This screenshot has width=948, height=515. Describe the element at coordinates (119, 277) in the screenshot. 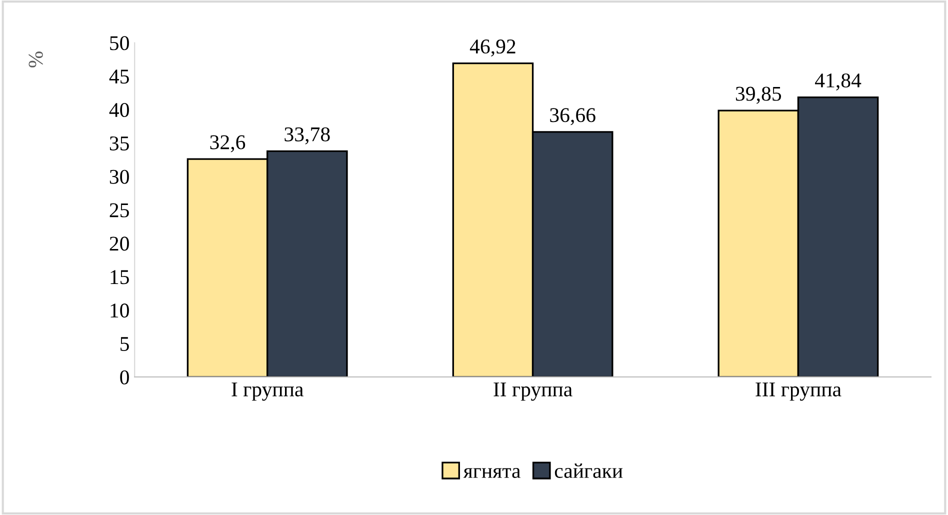

I see `y-tick-label: 15` at that location.